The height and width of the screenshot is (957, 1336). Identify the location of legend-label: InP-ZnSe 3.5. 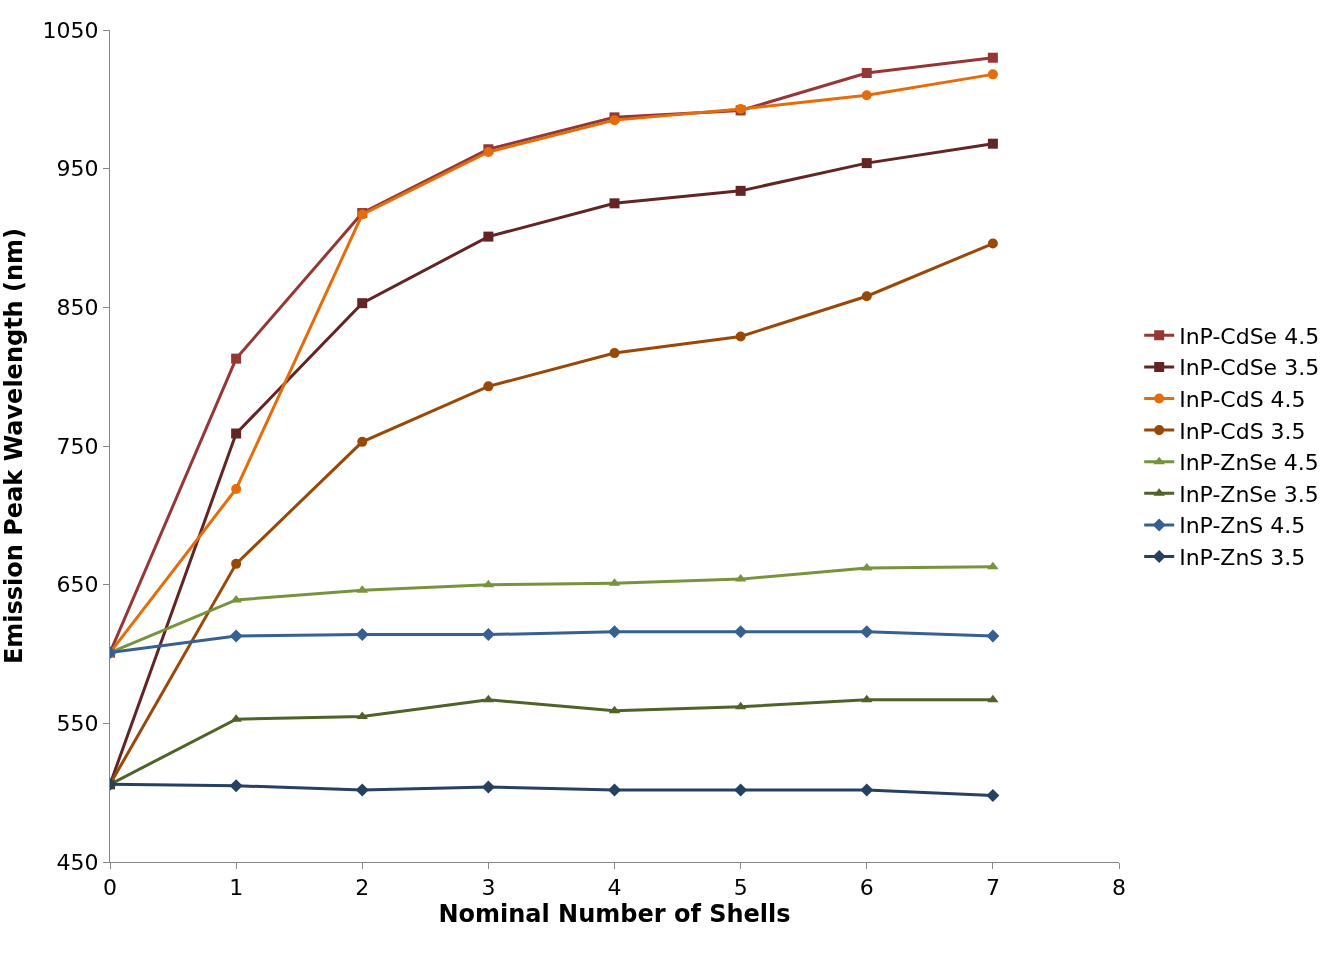
(1249, 494).